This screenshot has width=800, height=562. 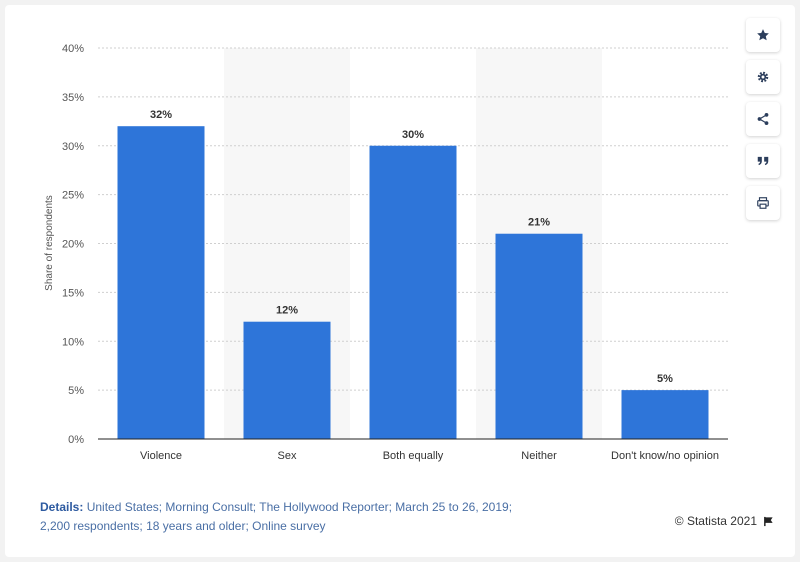 I want to click on y-tick-label: 35%, so click(x=73, y=98).